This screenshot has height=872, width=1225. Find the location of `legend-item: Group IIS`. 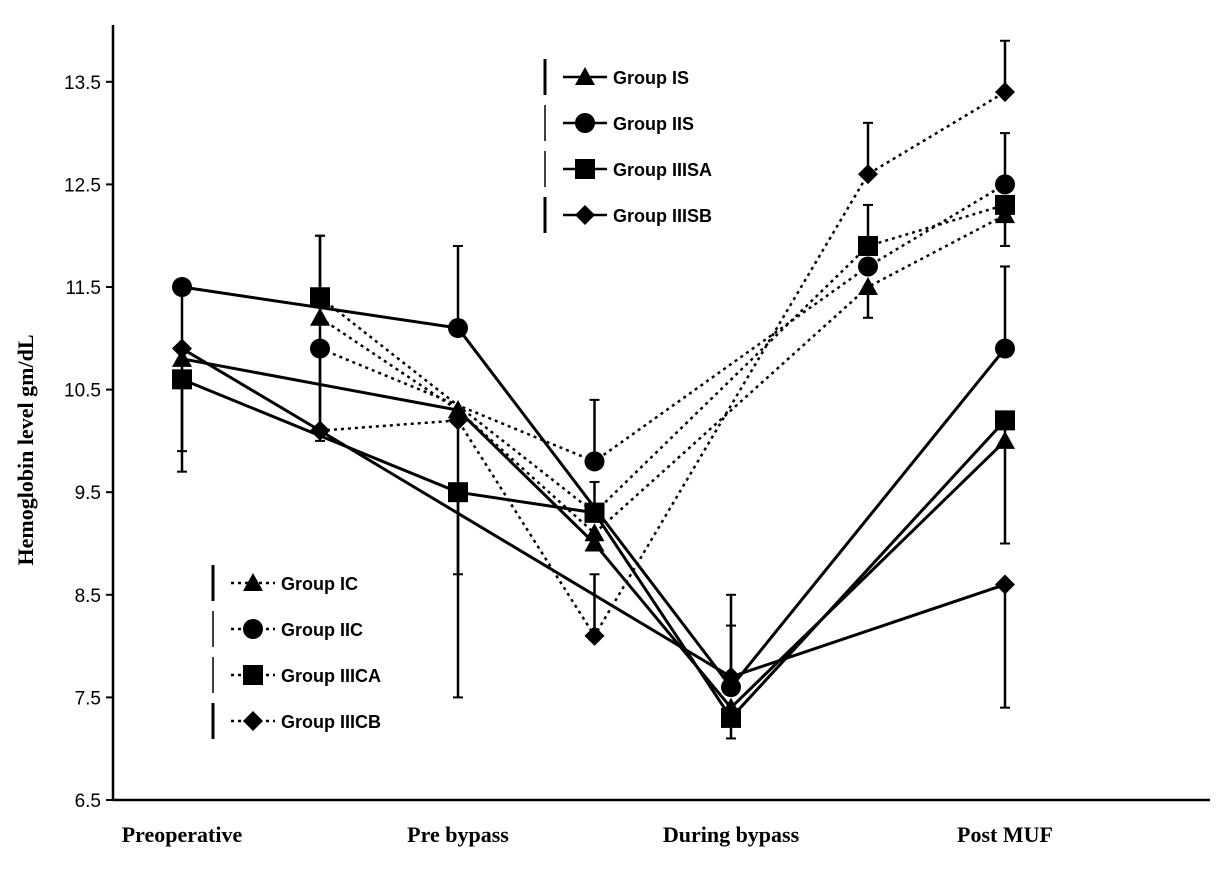

legend-item: Group IIS is located at coordinates (619, 123).